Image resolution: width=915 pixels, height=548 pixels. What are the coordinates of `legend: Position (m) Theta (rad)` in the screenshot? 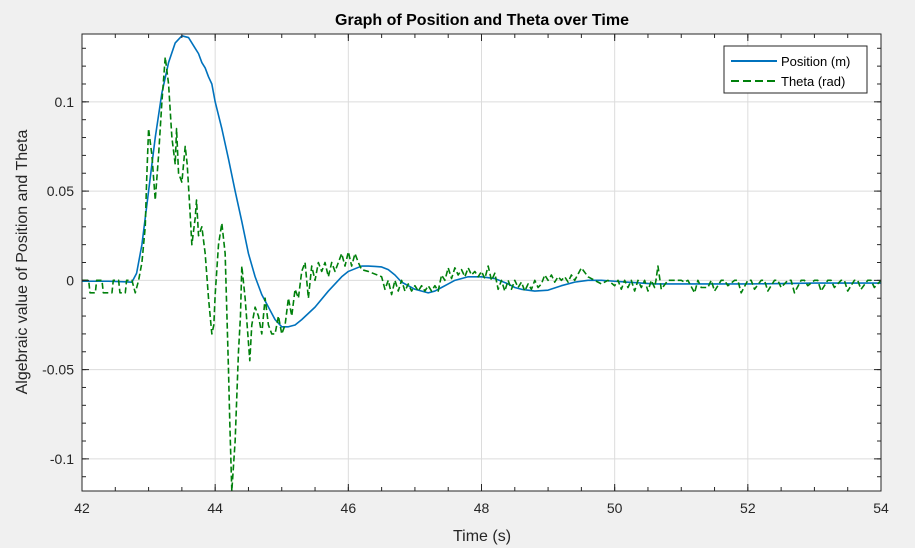 It's located at (795, 69).